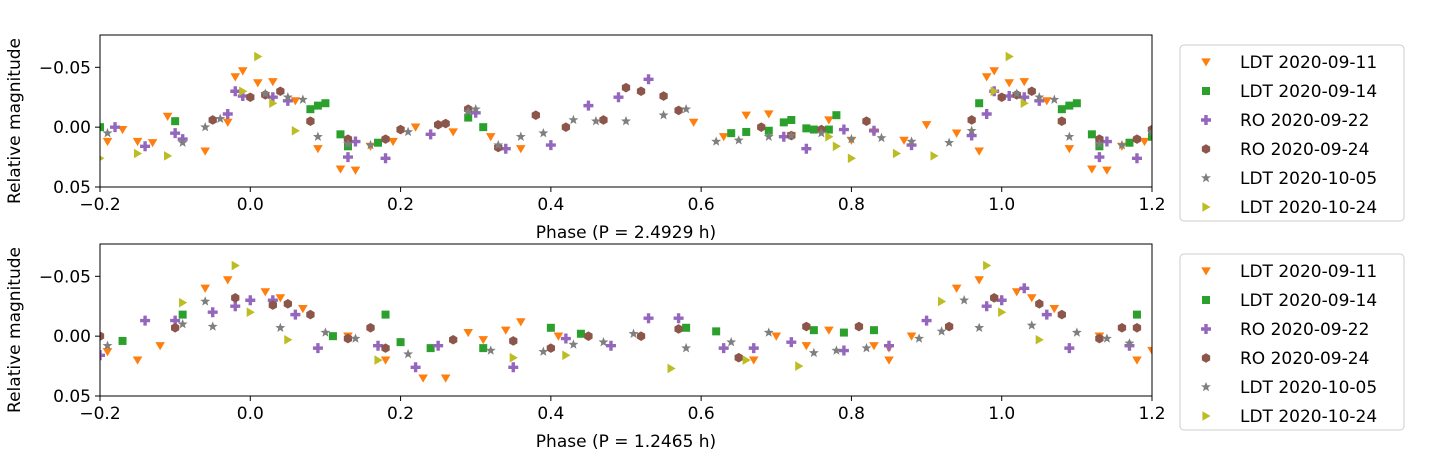 The image size is (1431, 455). I want to click on legend-label: LDT 2020-10-24, so click(1308, 208).